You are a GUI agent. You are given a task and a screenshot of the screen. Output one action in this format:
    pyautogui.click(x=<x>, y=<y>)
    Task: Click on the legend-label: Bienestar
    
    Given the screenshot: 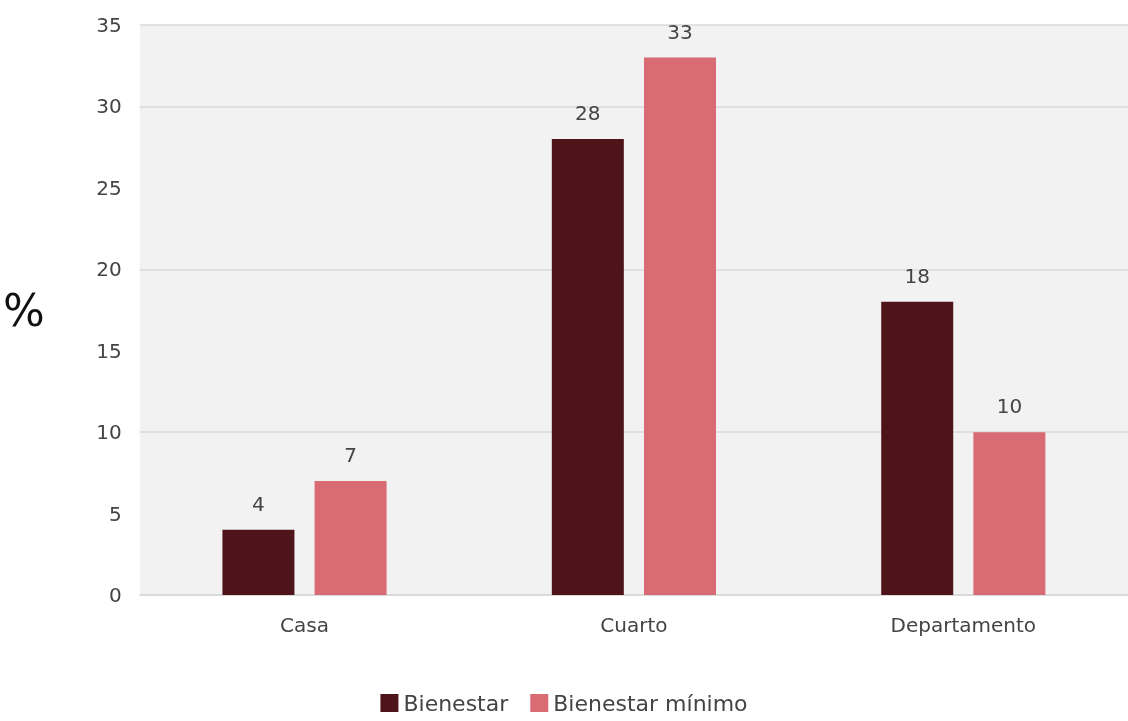 What is the action you would take?
    pyautogui.click(x=456, y=703)
    